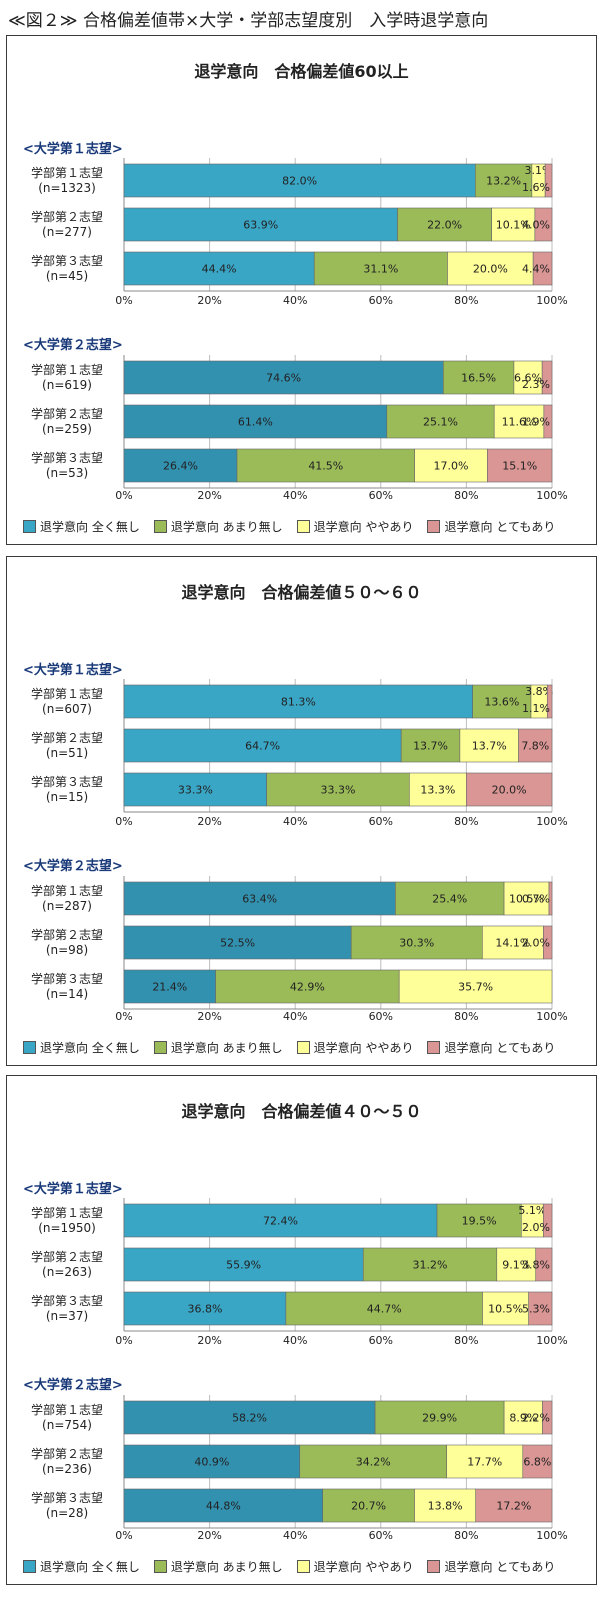  Describe the element at coordinates (301, 592) in the screenshot. I see `chart-title: 退学意向 合格偏差値５０～６０` at that location.